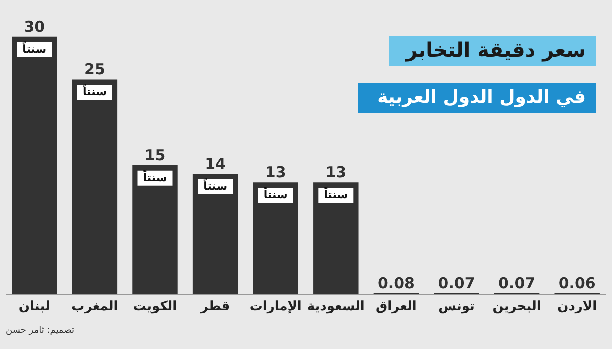 This screenshot has width=612, height=349. I want to click on data-label: 25, so click(95, 69).